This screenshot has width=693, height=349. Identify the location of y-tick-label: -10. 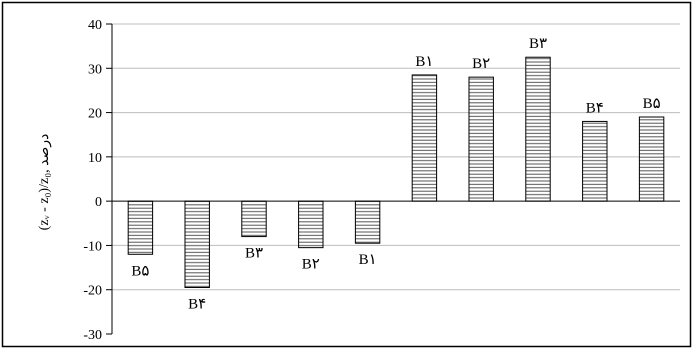
(92, 246).